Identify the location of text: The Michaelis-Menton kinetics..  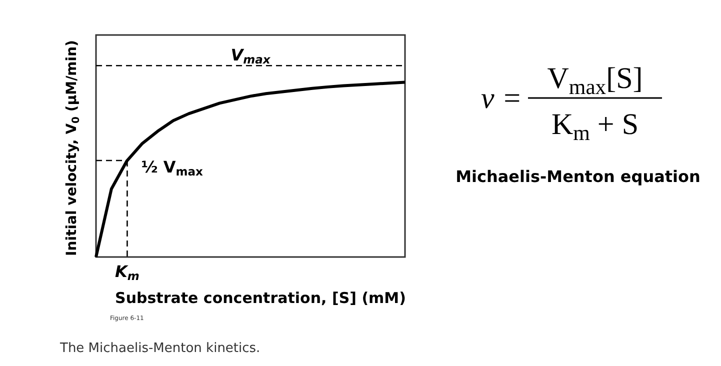
(159, 348).